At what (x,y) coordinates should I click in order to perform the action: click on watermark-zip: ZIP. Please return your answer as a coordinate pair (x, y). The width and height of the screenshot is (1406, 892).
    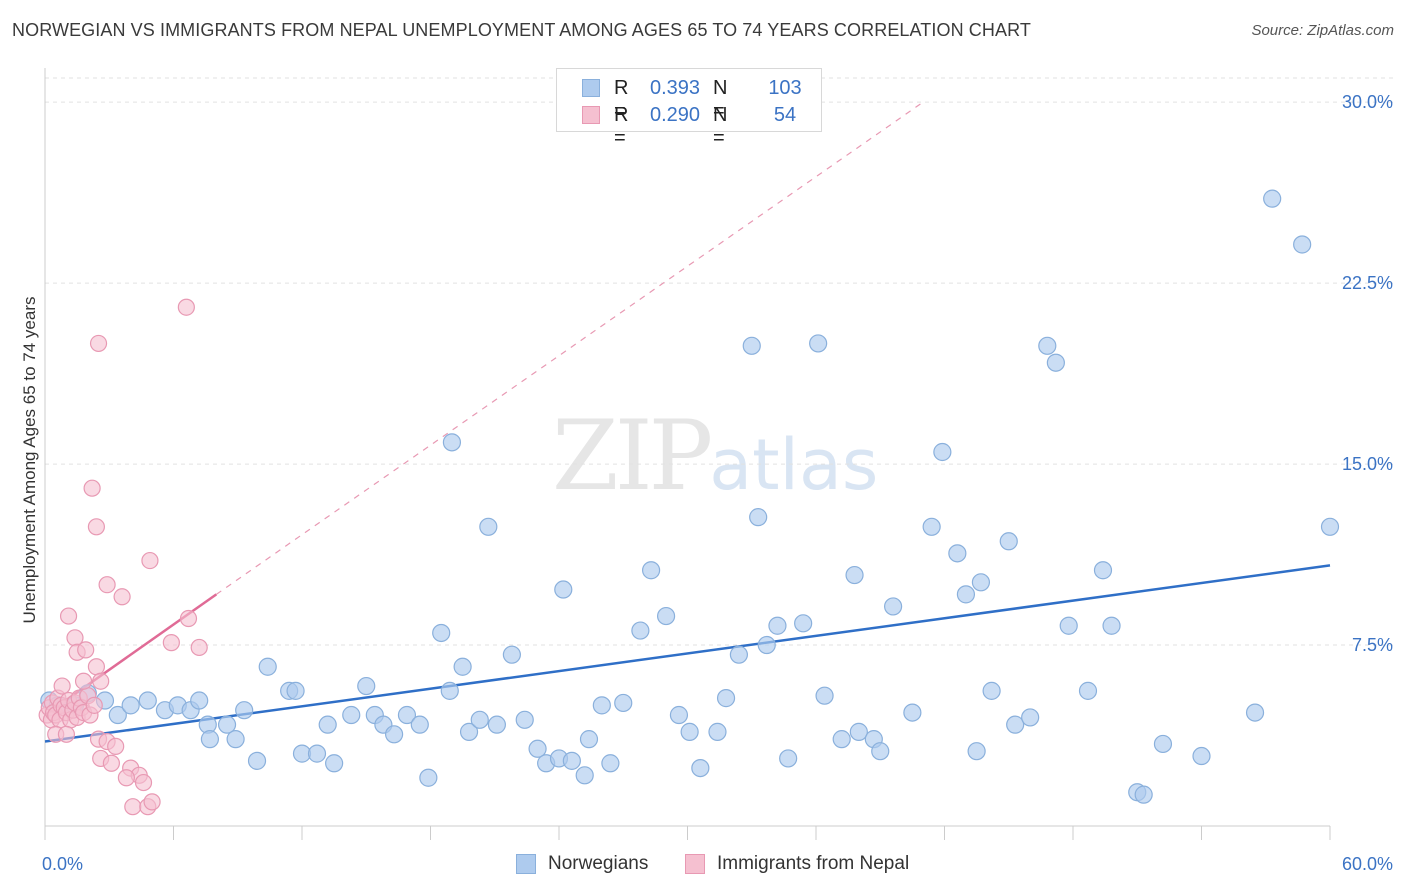
    Looking at the image, I should click on (632, 456).